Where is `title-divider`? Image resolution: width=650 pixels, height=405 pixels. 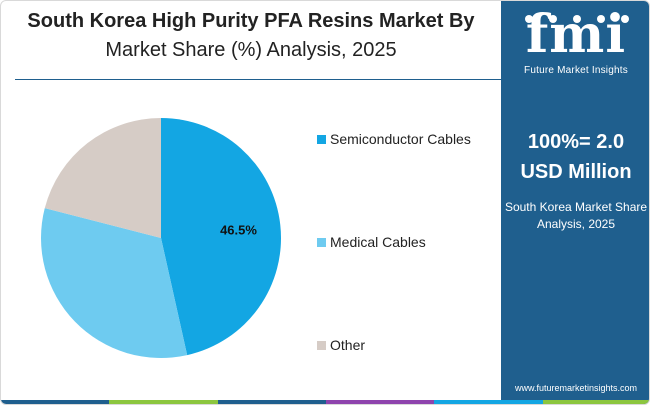 title-divider is located at coordinates (258, 79).